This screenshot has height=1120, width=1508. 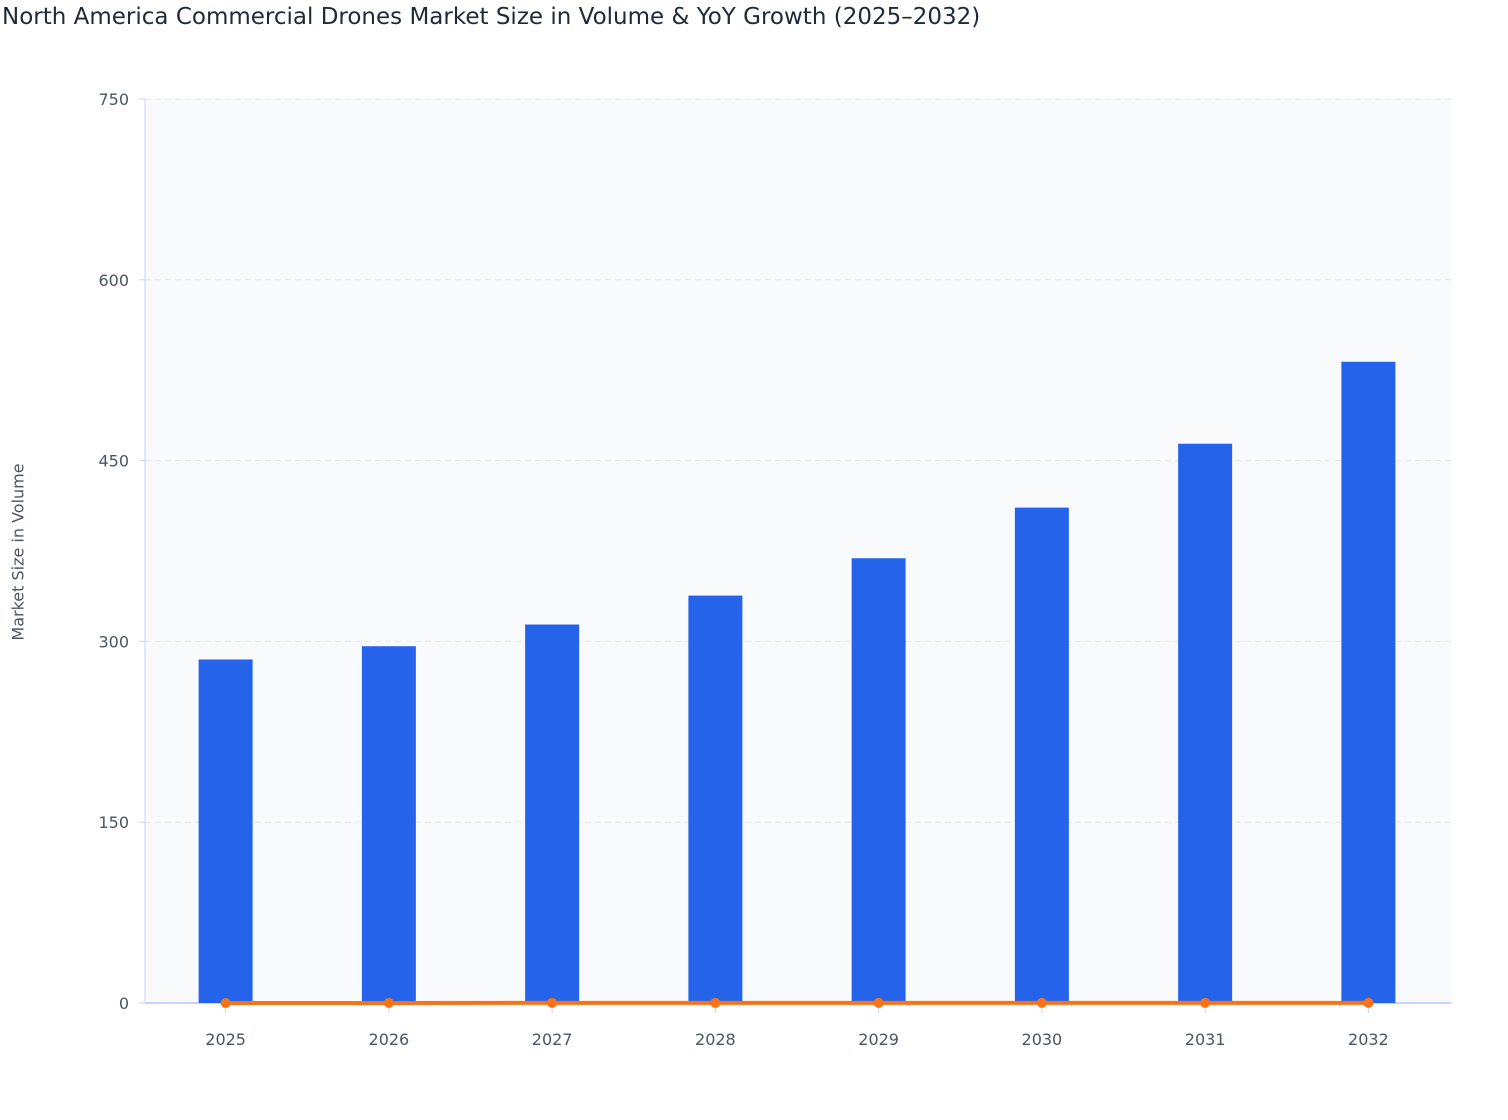 I want to click on growth-point-2032, so click(x=1368, y=1002).